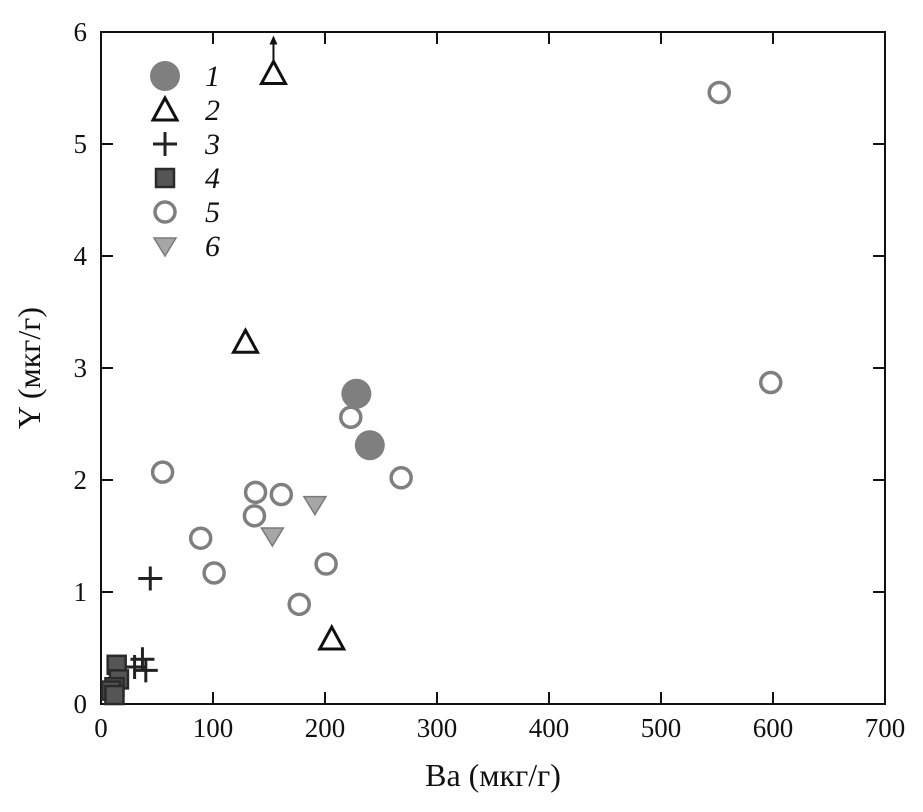 This screenshot has height=812, width=923. What do you see at coordinates (773, 728) in the screenshot?
I see `x-tick-label: 600` at bounding box center [773, 728].